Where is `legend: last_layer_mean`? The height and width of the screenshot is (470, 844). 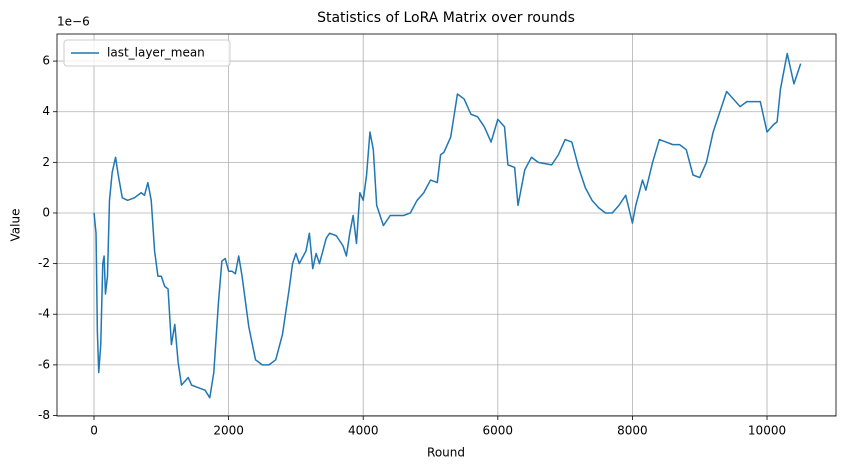 legend: last_layer_mean is located at coordinates (147, 53).